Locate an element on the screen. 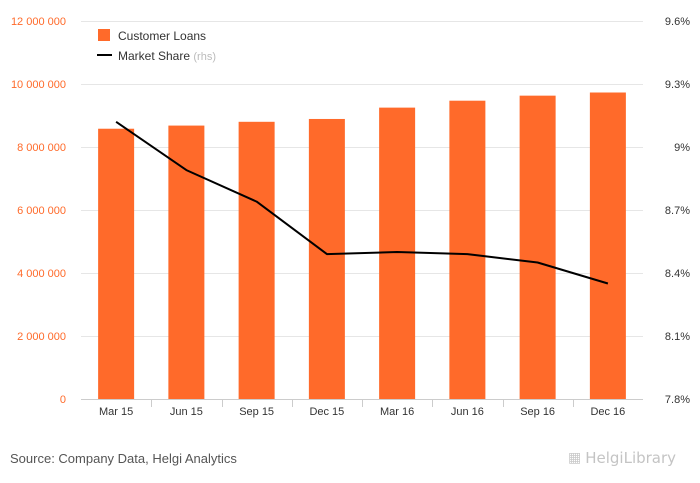 The image size is (700, 483). right-tick-label: 7.8% is located at coordinates (677, 400).